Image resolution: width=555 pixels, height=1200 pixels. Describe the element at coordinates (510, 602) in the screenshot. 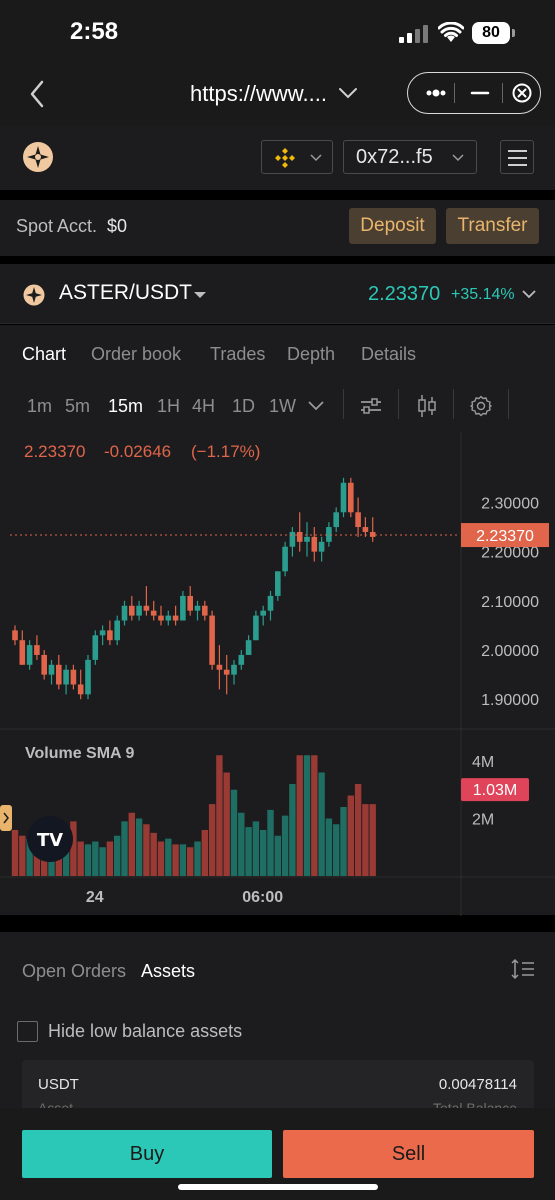

I see `price-tick-label: 2.10000` at that location.